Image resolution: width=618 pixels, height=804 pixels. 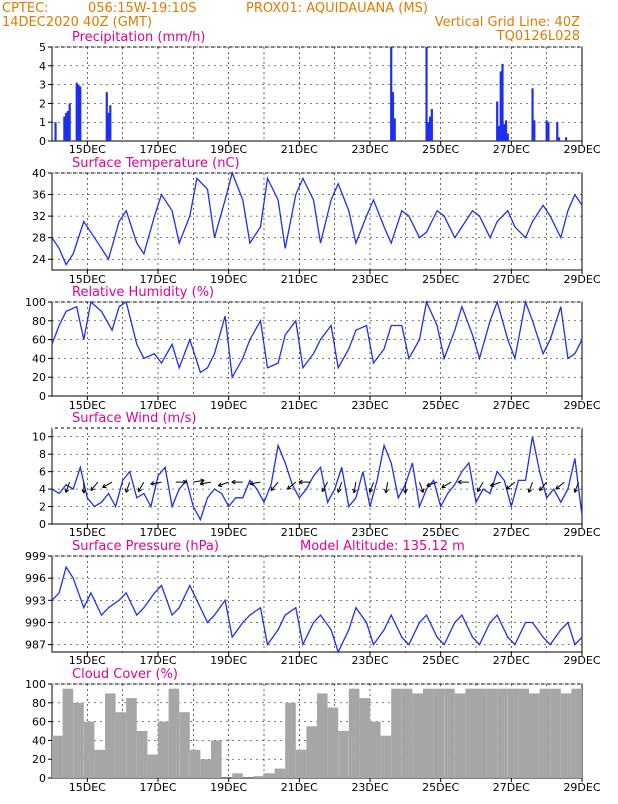 I want to click on cloud-xtick-label: 25DEC, so click(x=440, y=787).